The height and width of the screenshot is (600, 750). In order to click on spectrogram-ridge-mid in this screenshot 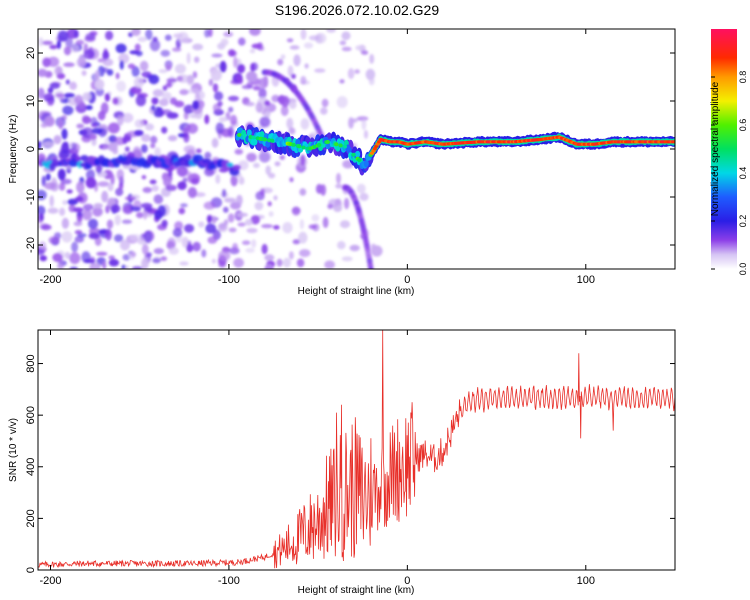, I will do `click(298, 142)`.